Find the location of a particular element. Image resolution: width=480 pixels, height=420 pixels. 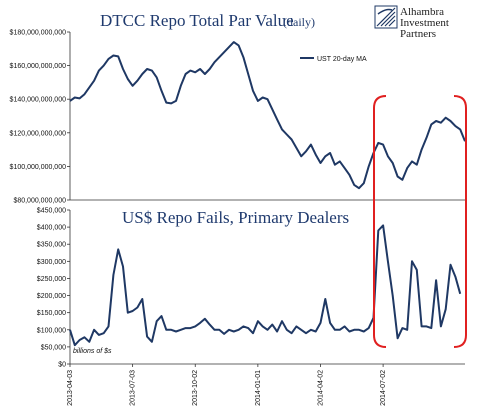

bottom-chart-y-tick-label: $450,000 is located at coordinates (51, 211).